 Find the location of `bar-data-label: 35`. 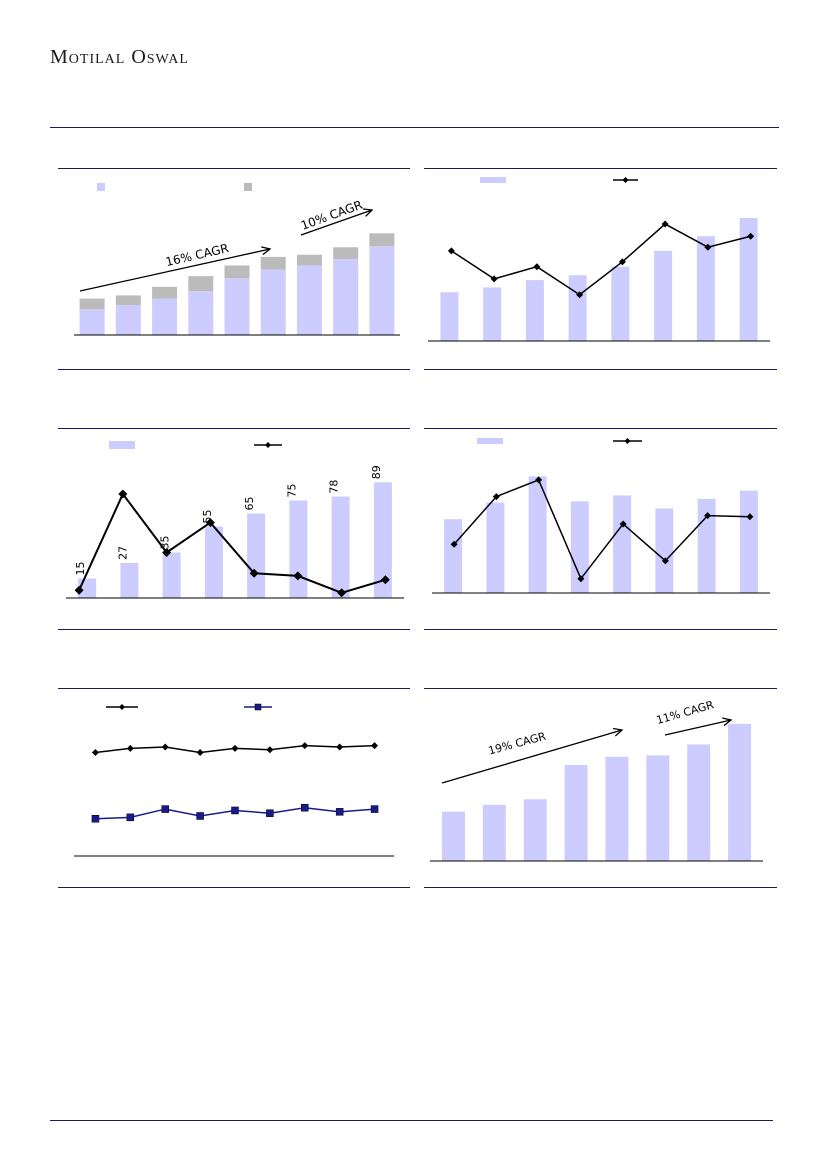

bar-data-label: 35 is located at coordinates (165, 543).